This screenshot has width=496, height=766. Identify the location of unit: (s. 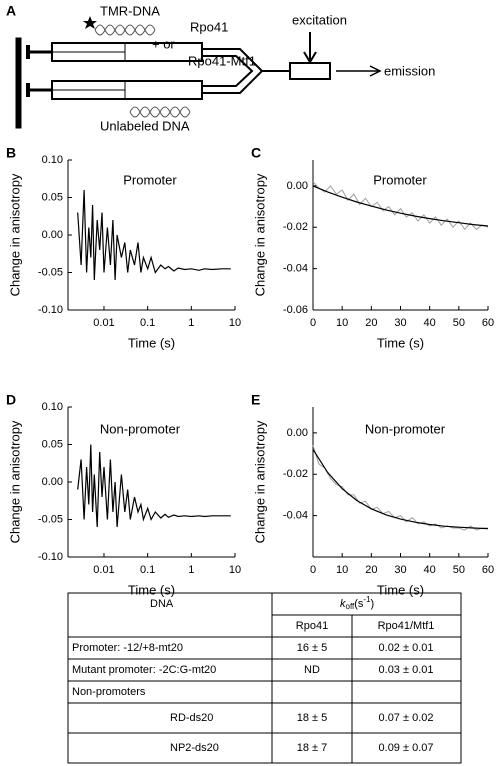
(359, 604).